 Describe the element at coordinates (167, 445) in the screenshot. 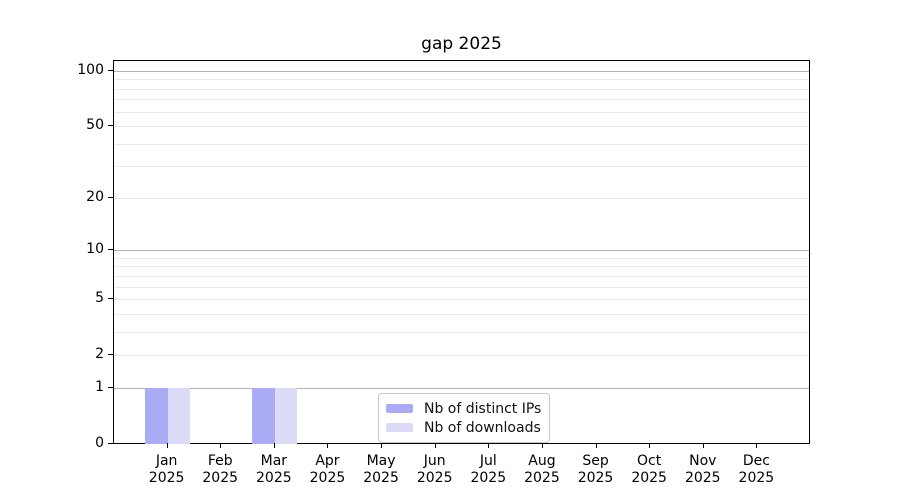

I see `x-tick-jan-2025` at that location.